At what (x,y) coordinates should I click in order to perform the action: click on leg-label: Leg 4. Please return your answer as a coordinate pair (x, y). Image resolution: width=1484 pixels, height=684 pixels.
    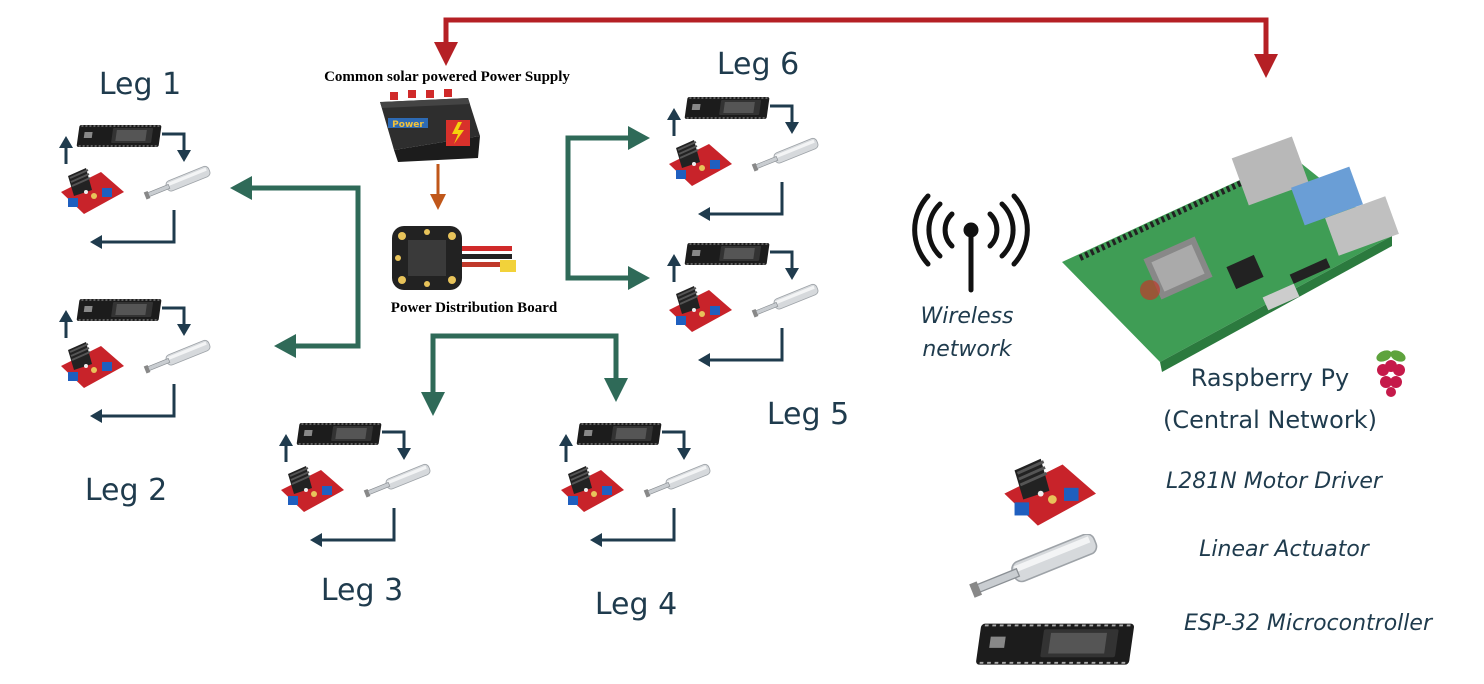
    Looking at the image, I should click on (636, 604).